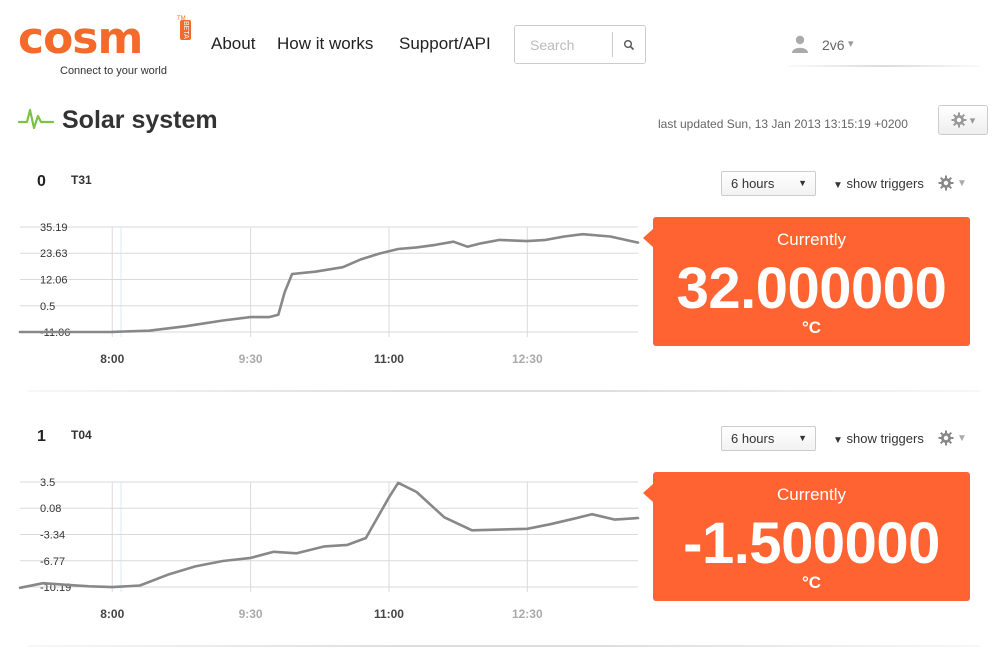  I want to click on datastream-name: T04, so click(81, 435).